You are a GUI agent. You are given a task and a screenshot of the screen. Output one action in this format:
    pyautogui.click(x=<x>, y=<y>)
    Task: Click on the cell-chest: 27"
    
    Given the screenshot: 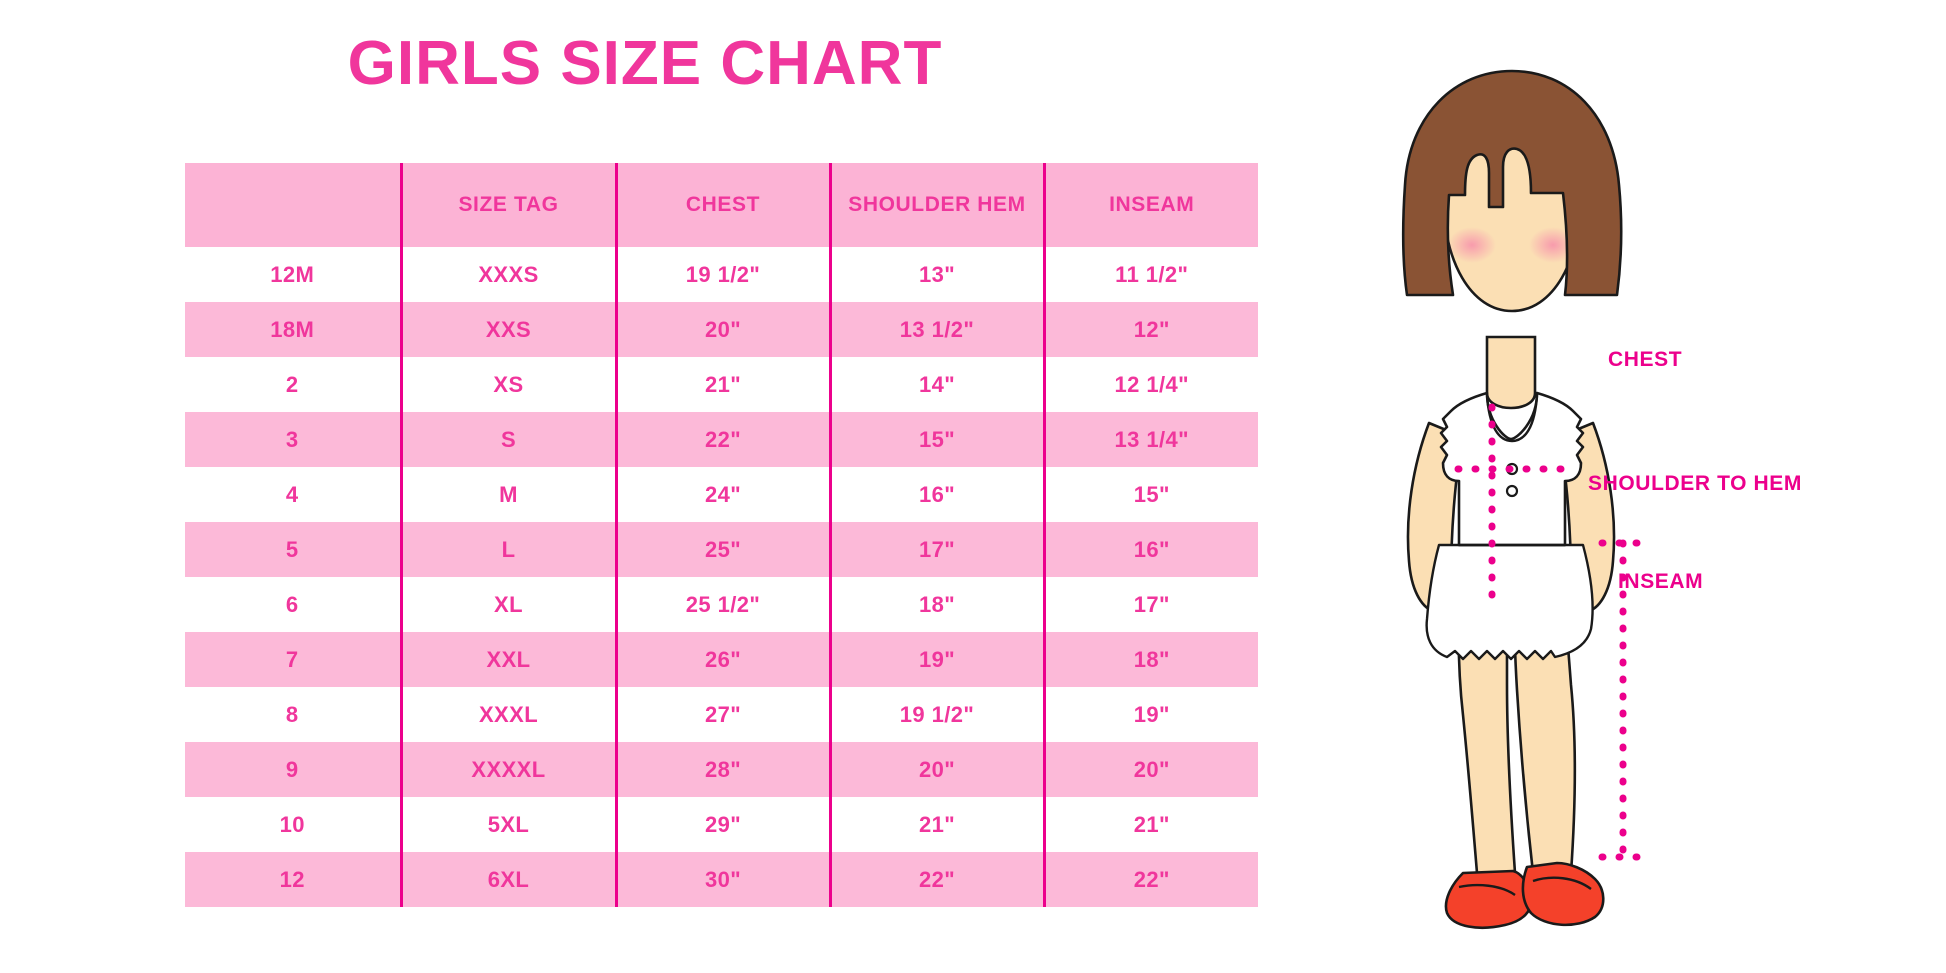 What is the action you would take?
    pyautogui.click(x=722, y=714)
    